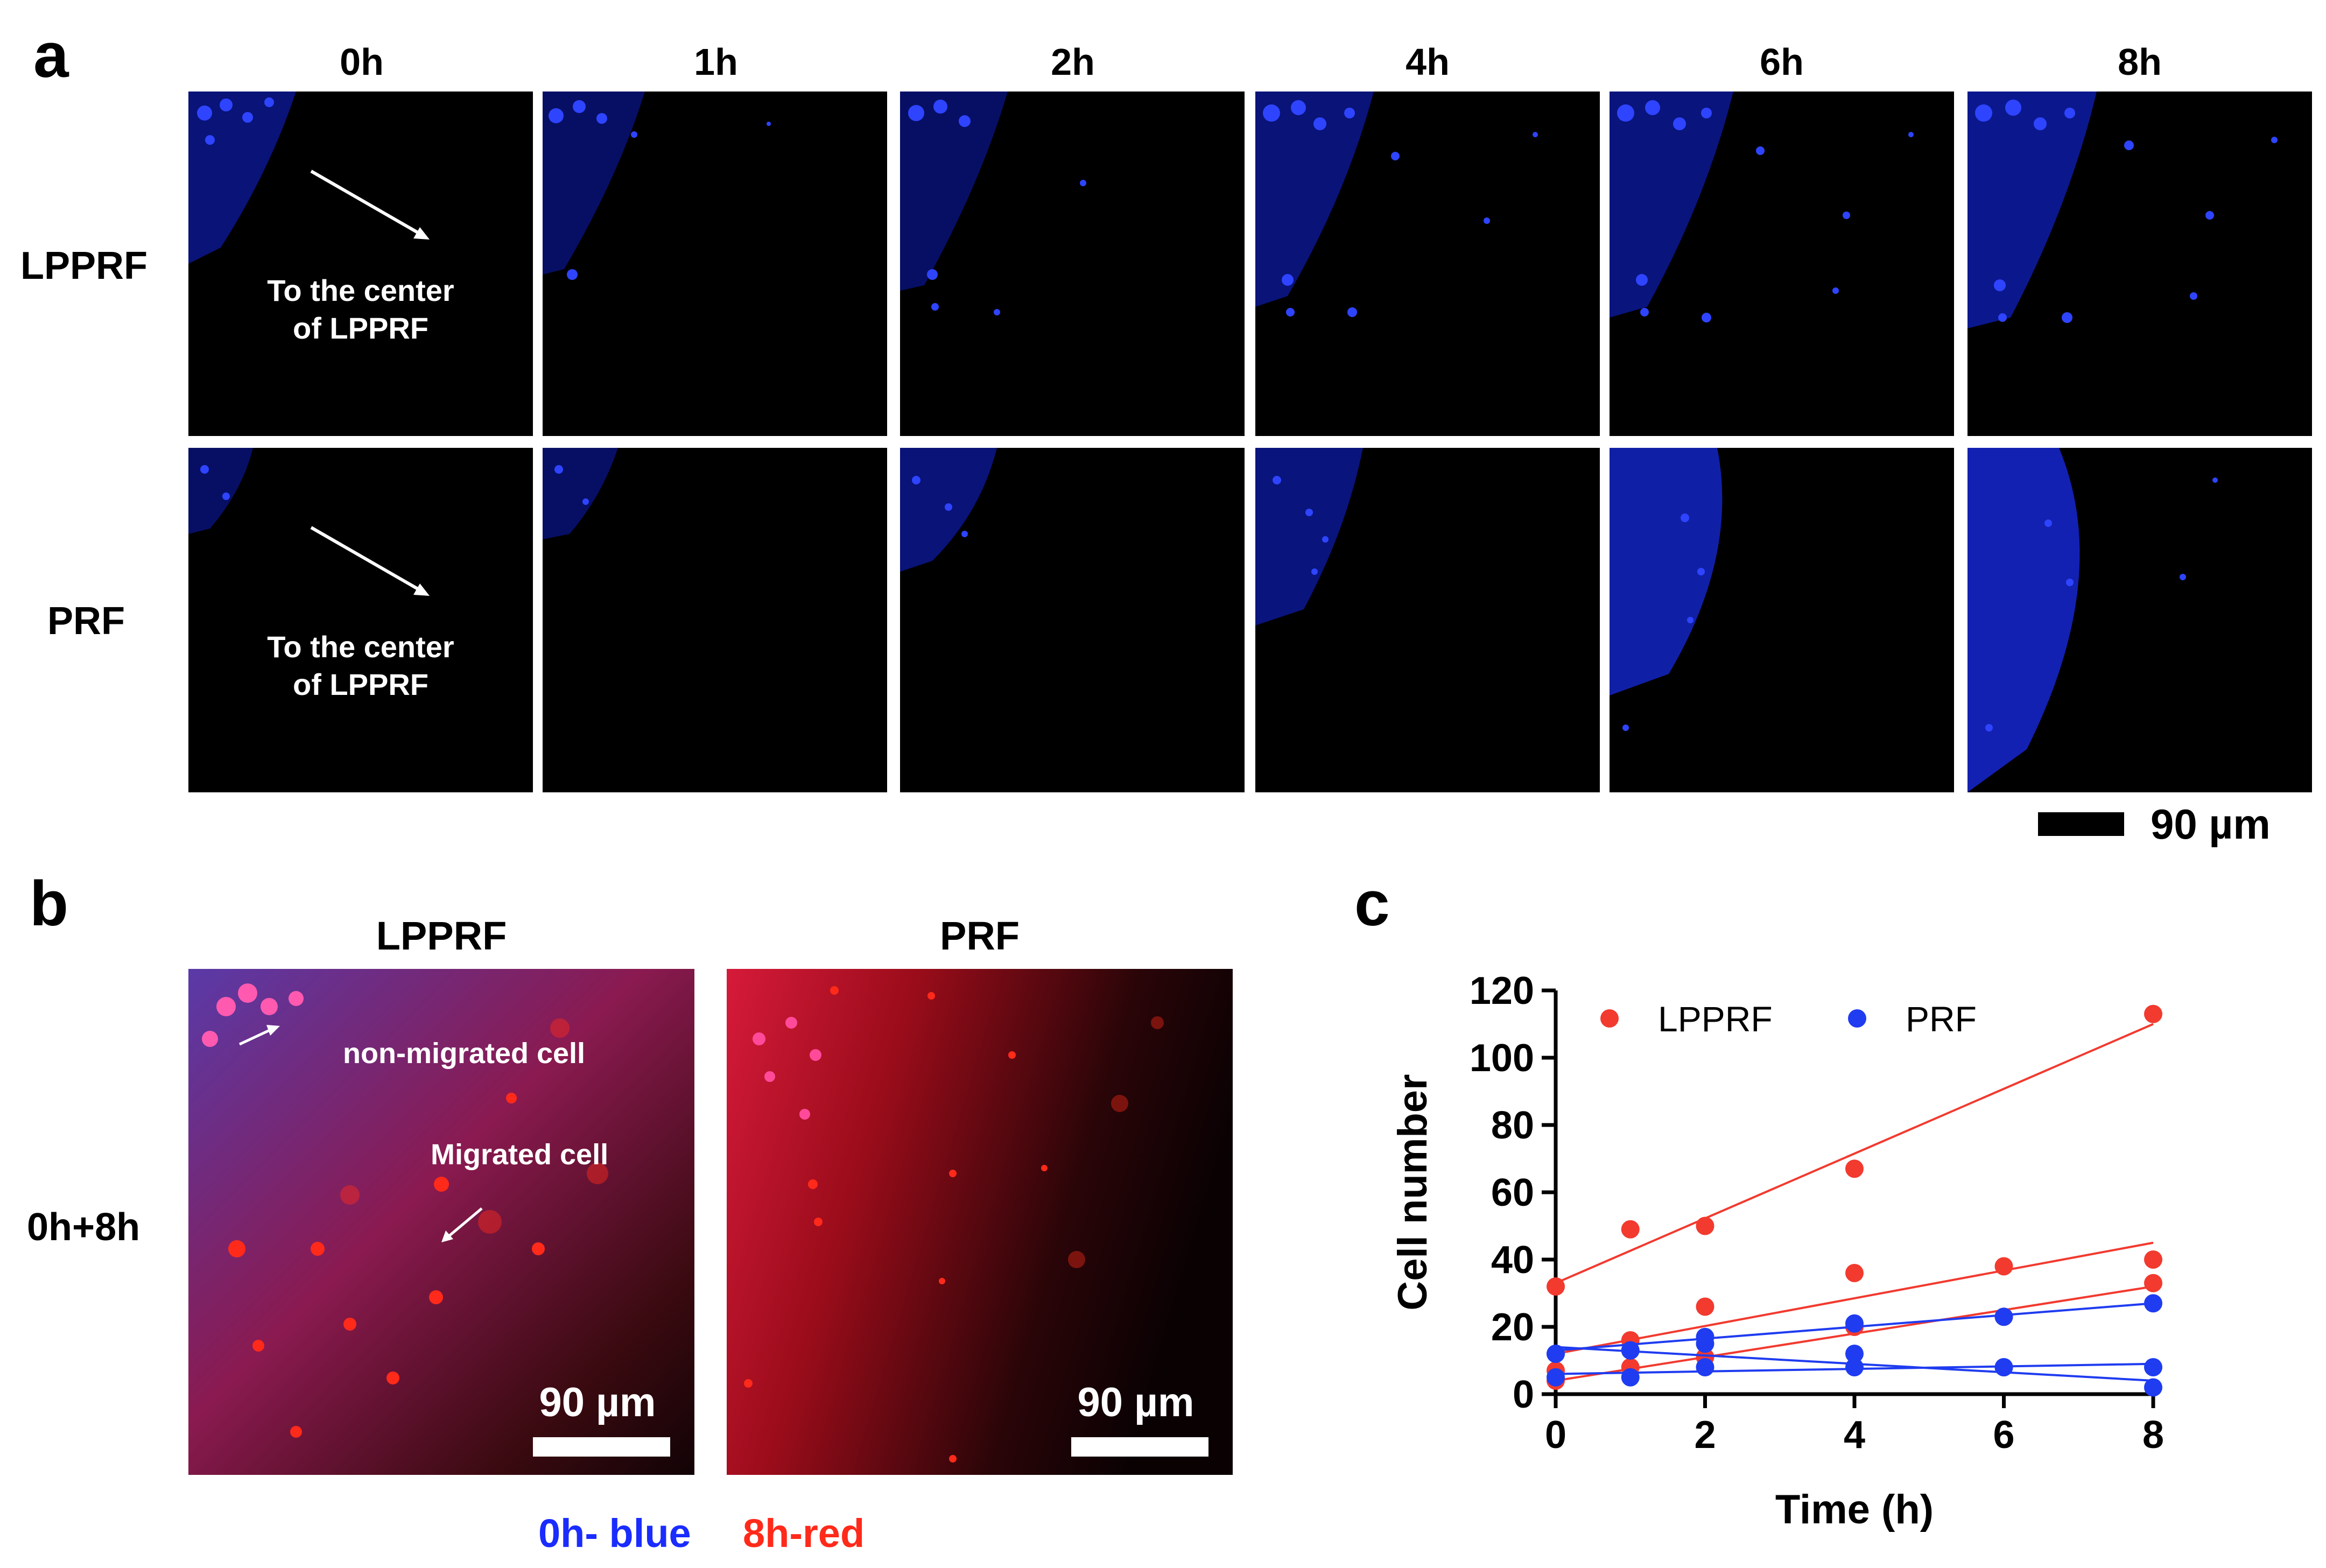 This screenshot has height=1568, width=2326. Describe the element at coordinates (1428, 620) in the screenshot. I see `micrograph-prf-4h` at that location.